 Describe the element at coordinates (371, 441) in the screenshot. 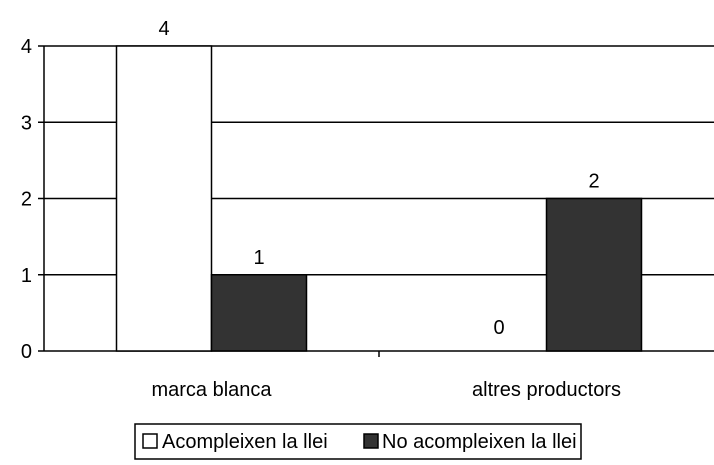

I see `legend-swatch-no-acompleixen` at that location.